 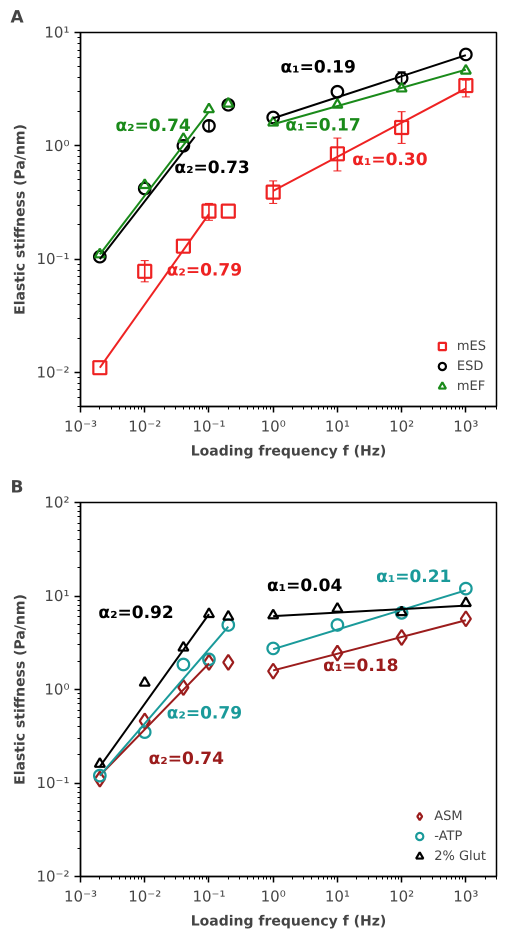 I want to click on series-label: α₁=0.18, so click(x=360, y=666).